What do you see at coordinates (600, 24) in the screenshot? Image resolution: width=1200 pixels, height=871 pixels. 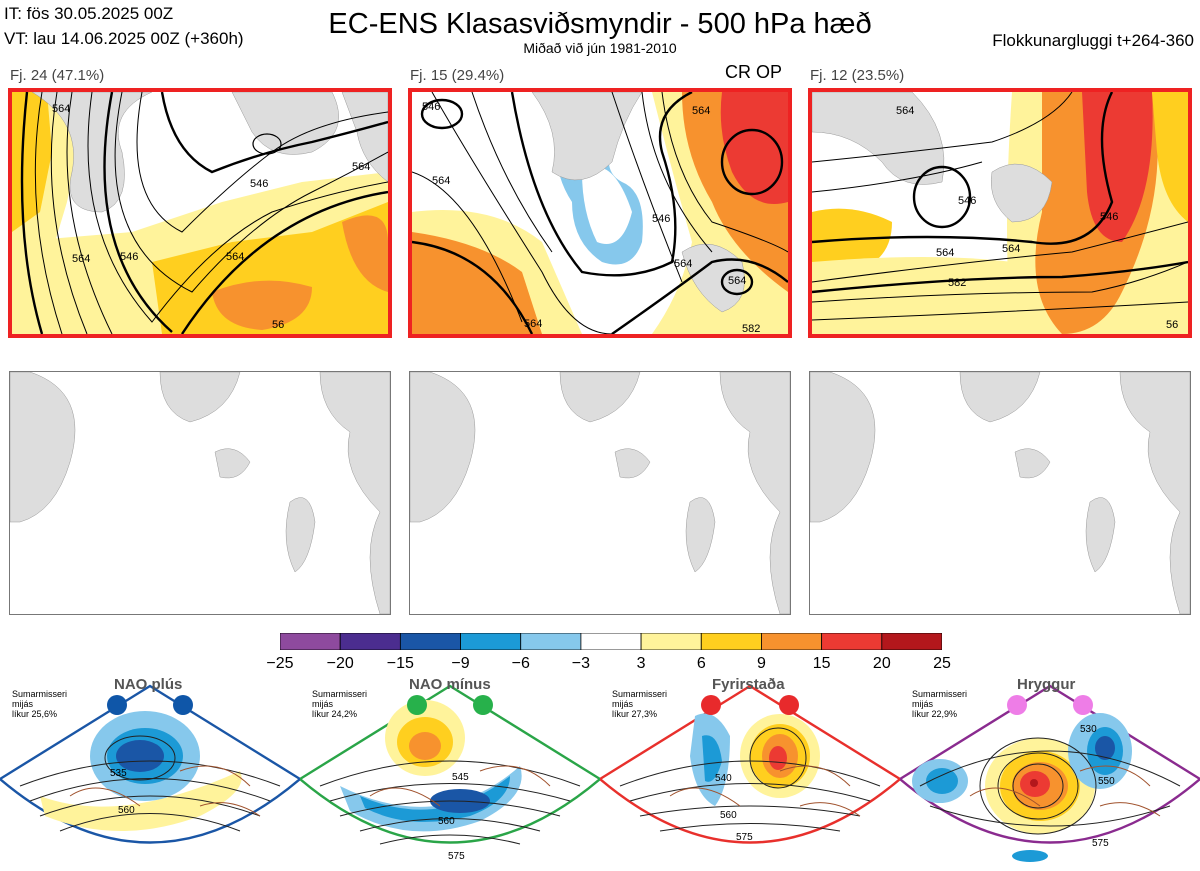 I see `page-title: EC-ENS Klasasviðsmyndir - 500 hPa hæð` at bounding box center [600, 24].